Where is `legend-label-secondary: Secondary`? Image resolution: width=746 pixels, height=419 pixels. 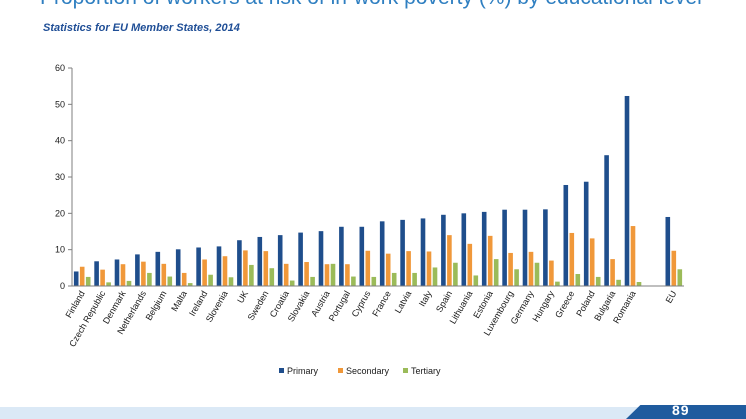 legend-label-secondary: Secondary is located at coordinates (368, 371).